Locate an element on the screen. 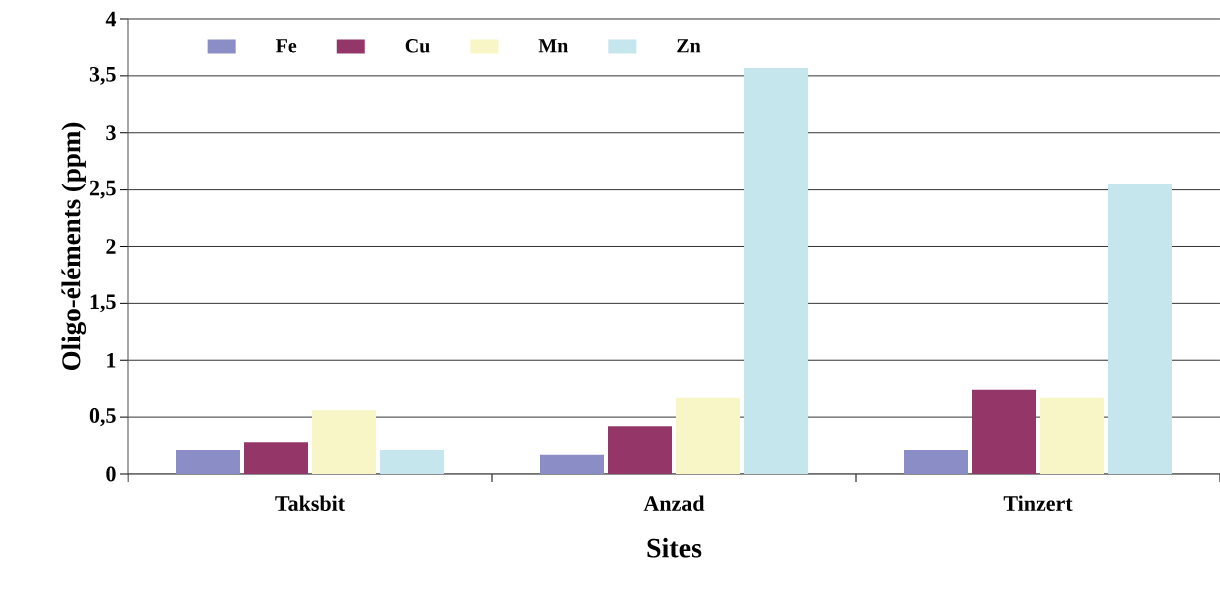 Image resolution: width=1220 pixels, height=591 pixels. x-tick-label: Taksbit is located at coordinates (310, 503).